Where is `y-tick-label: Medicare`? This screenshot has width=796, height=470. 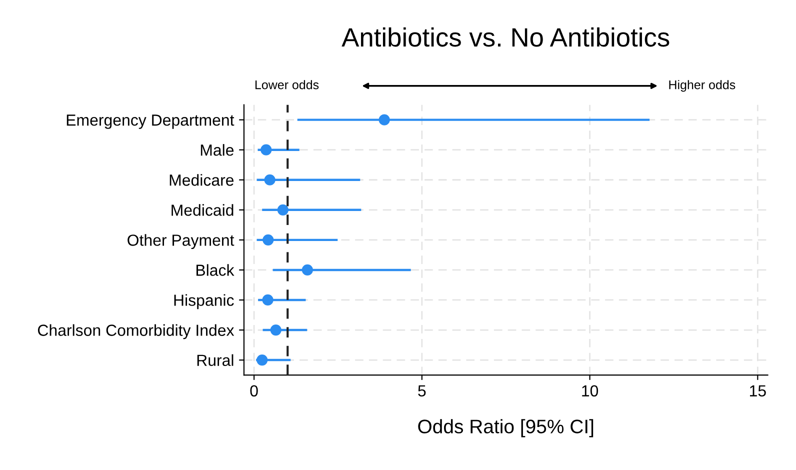 y-tick-label: Medicare is located at coordinates (202, 180).